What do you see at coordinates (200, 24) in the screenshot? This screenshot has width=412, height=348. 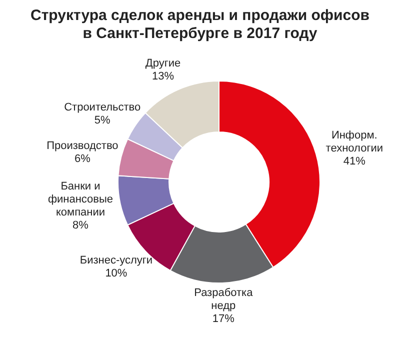 I see `chart-title: Структура сделок аренды и продажи офисов в Санкт-Петербурге в 2017 году` at bounding box center [200, 24].